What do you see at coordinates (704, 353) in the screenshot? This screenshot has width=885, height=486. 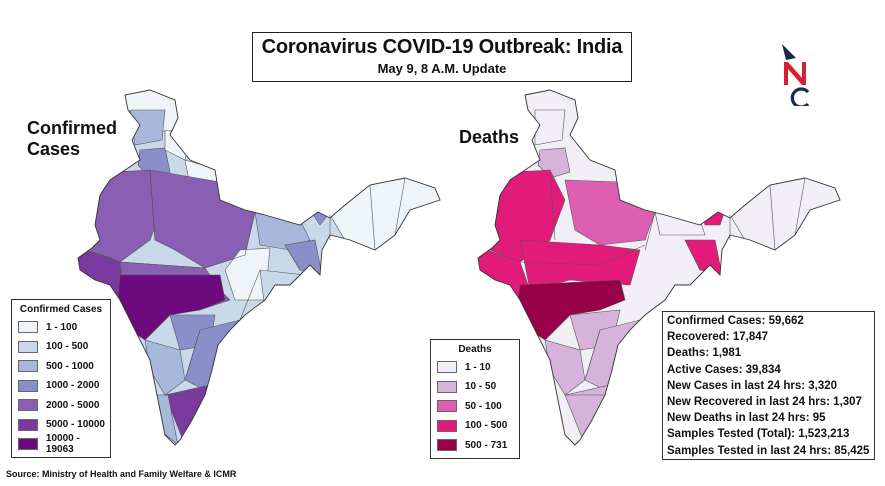 I see `stat-line: Deaths: 1,981` at bounding box center [704, 353].